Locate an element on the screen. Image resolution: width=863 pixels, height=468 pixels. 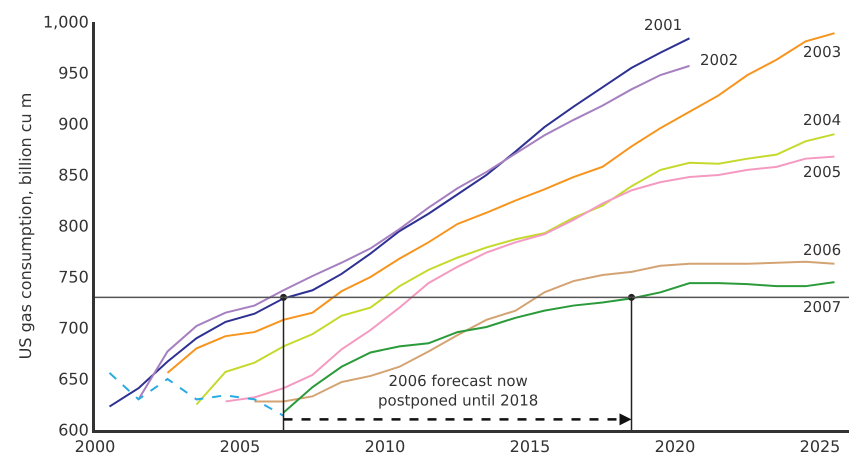
y-axis-title: US gas consumption, billion cu m is located at coordinates (25, 226).